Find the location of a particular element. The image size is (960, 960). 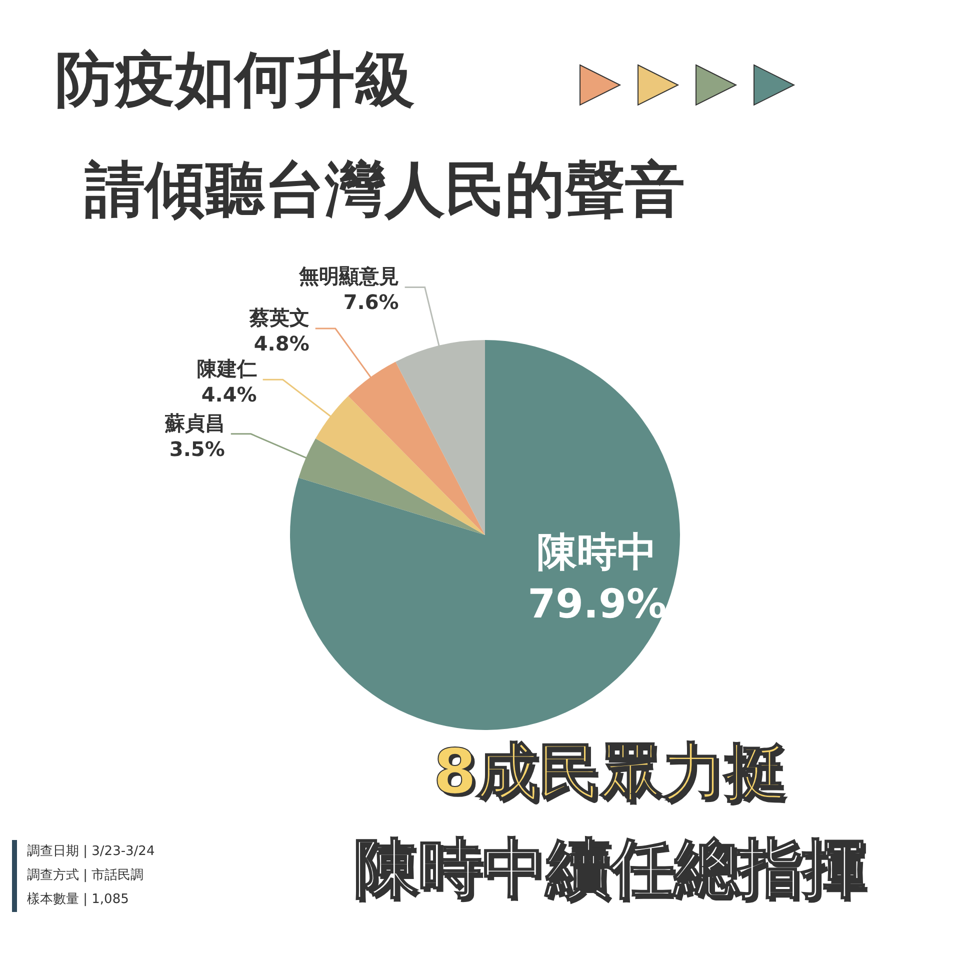

text: 調查方式 | 市話民調 is located at coordinates (86, 876).